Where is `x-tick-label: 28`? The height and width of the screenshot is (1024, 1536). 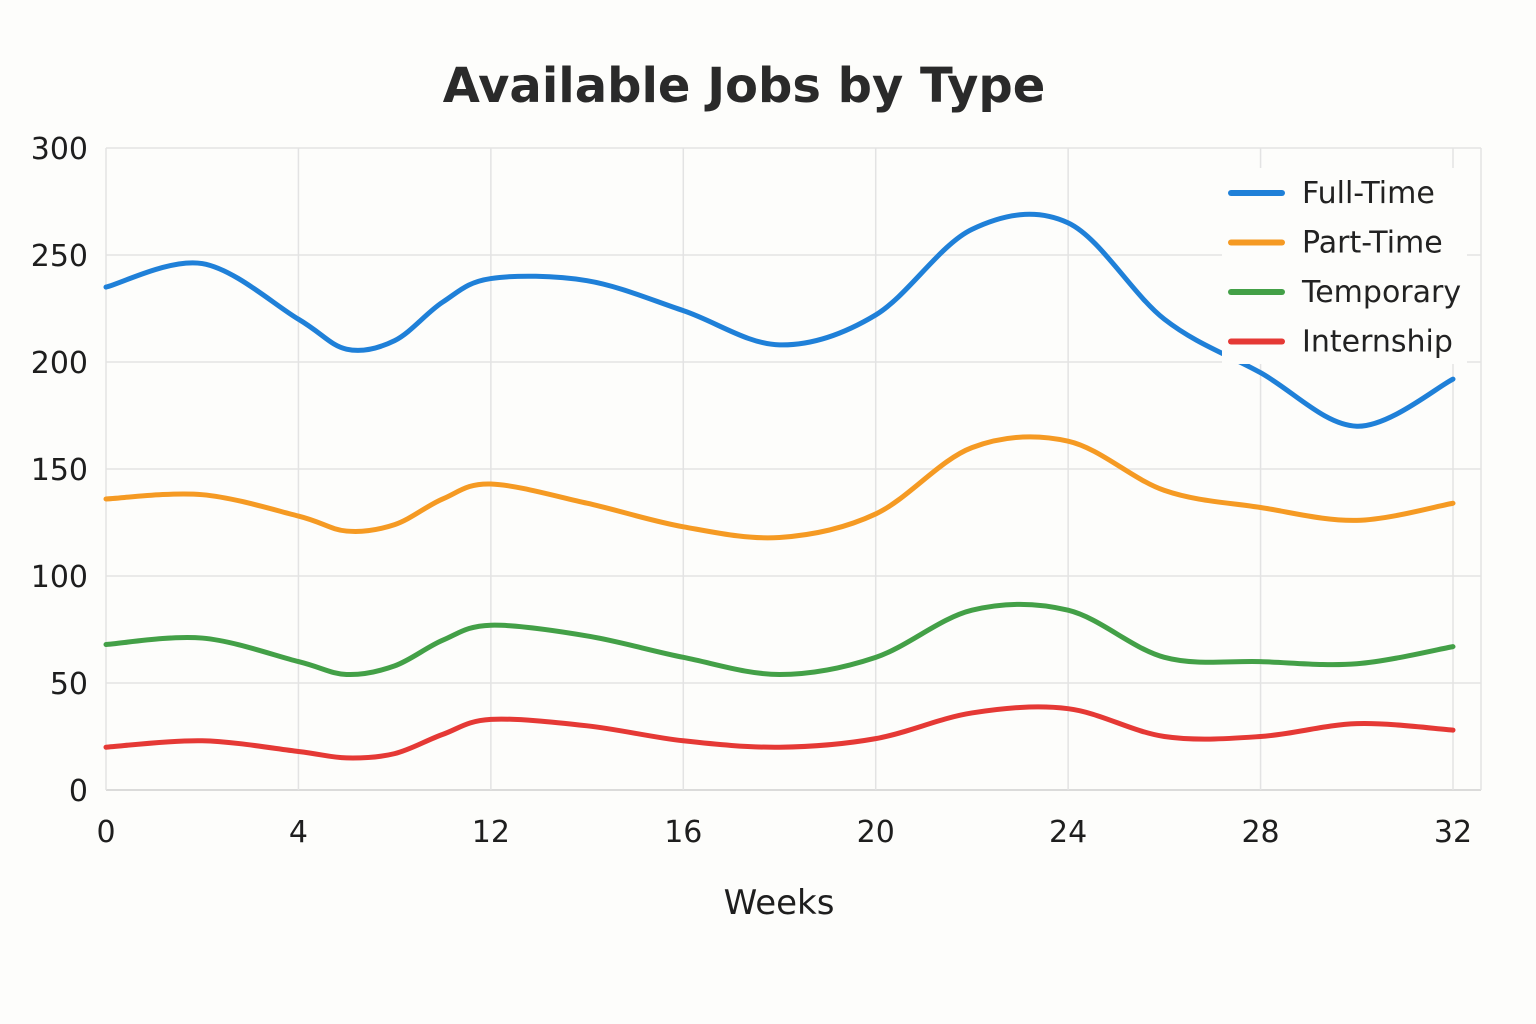
x-tick-label: 28 is located at coordinates (1260, 832).